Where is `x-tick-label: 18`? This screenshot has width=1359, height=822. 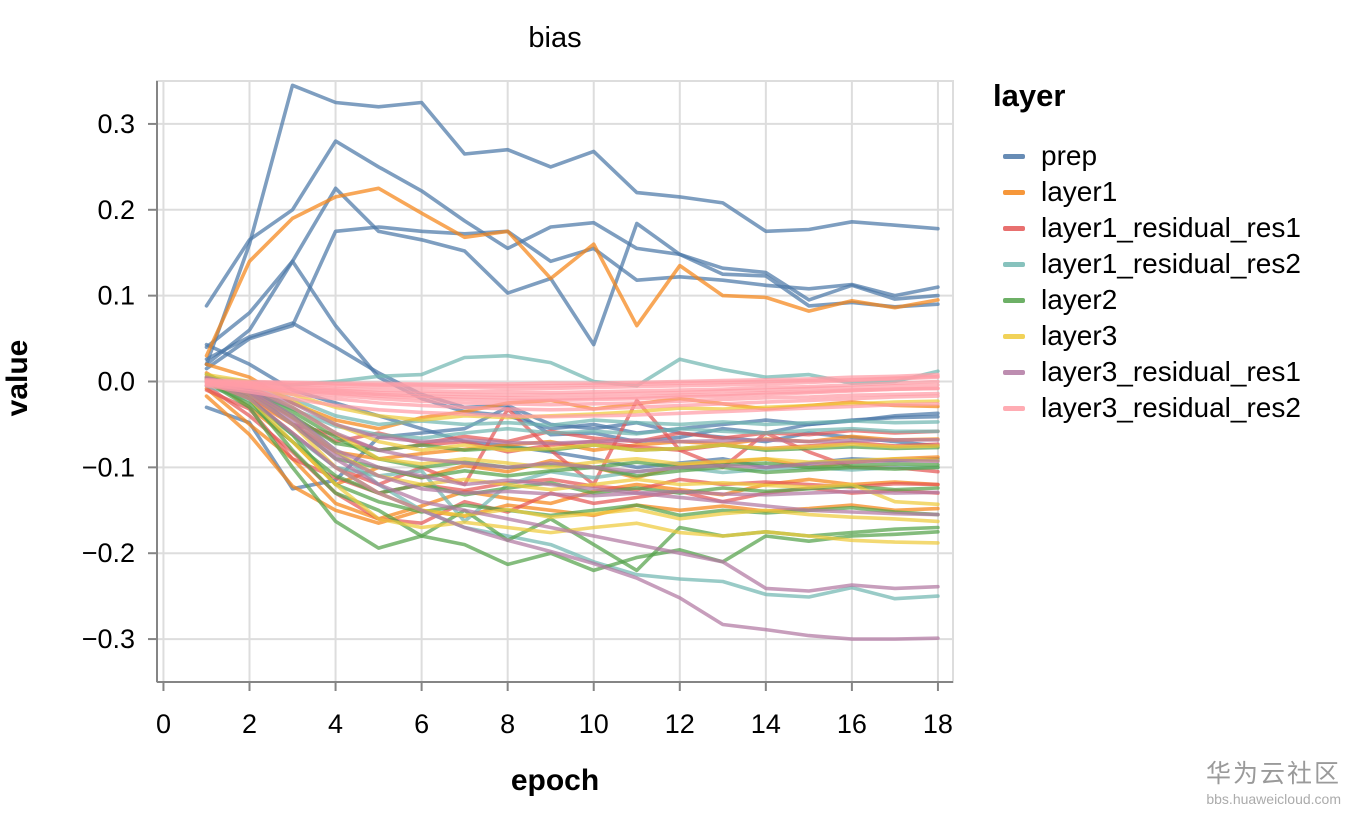
x-tick-label: 18 is located at coordinates (938, 724).